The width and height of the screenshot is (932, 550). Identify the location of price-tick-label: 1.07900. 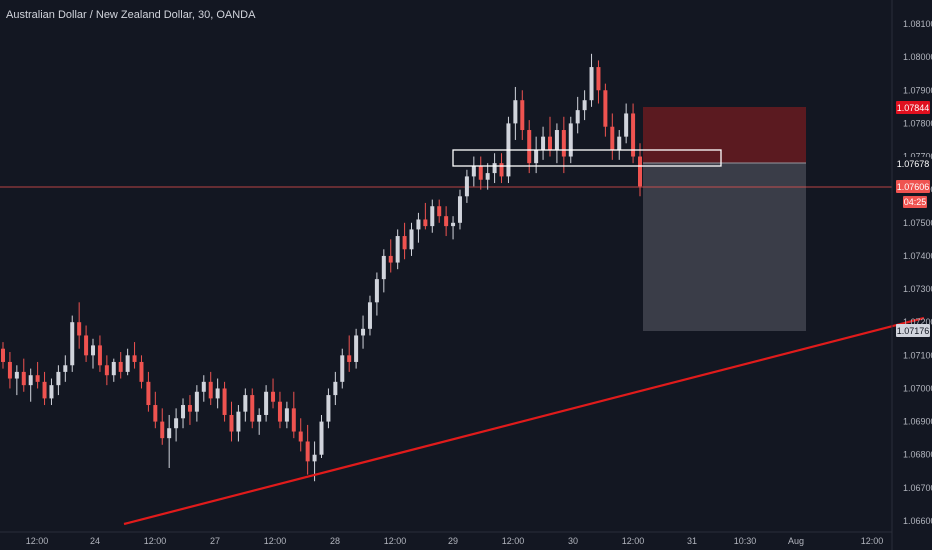
(917, 90).